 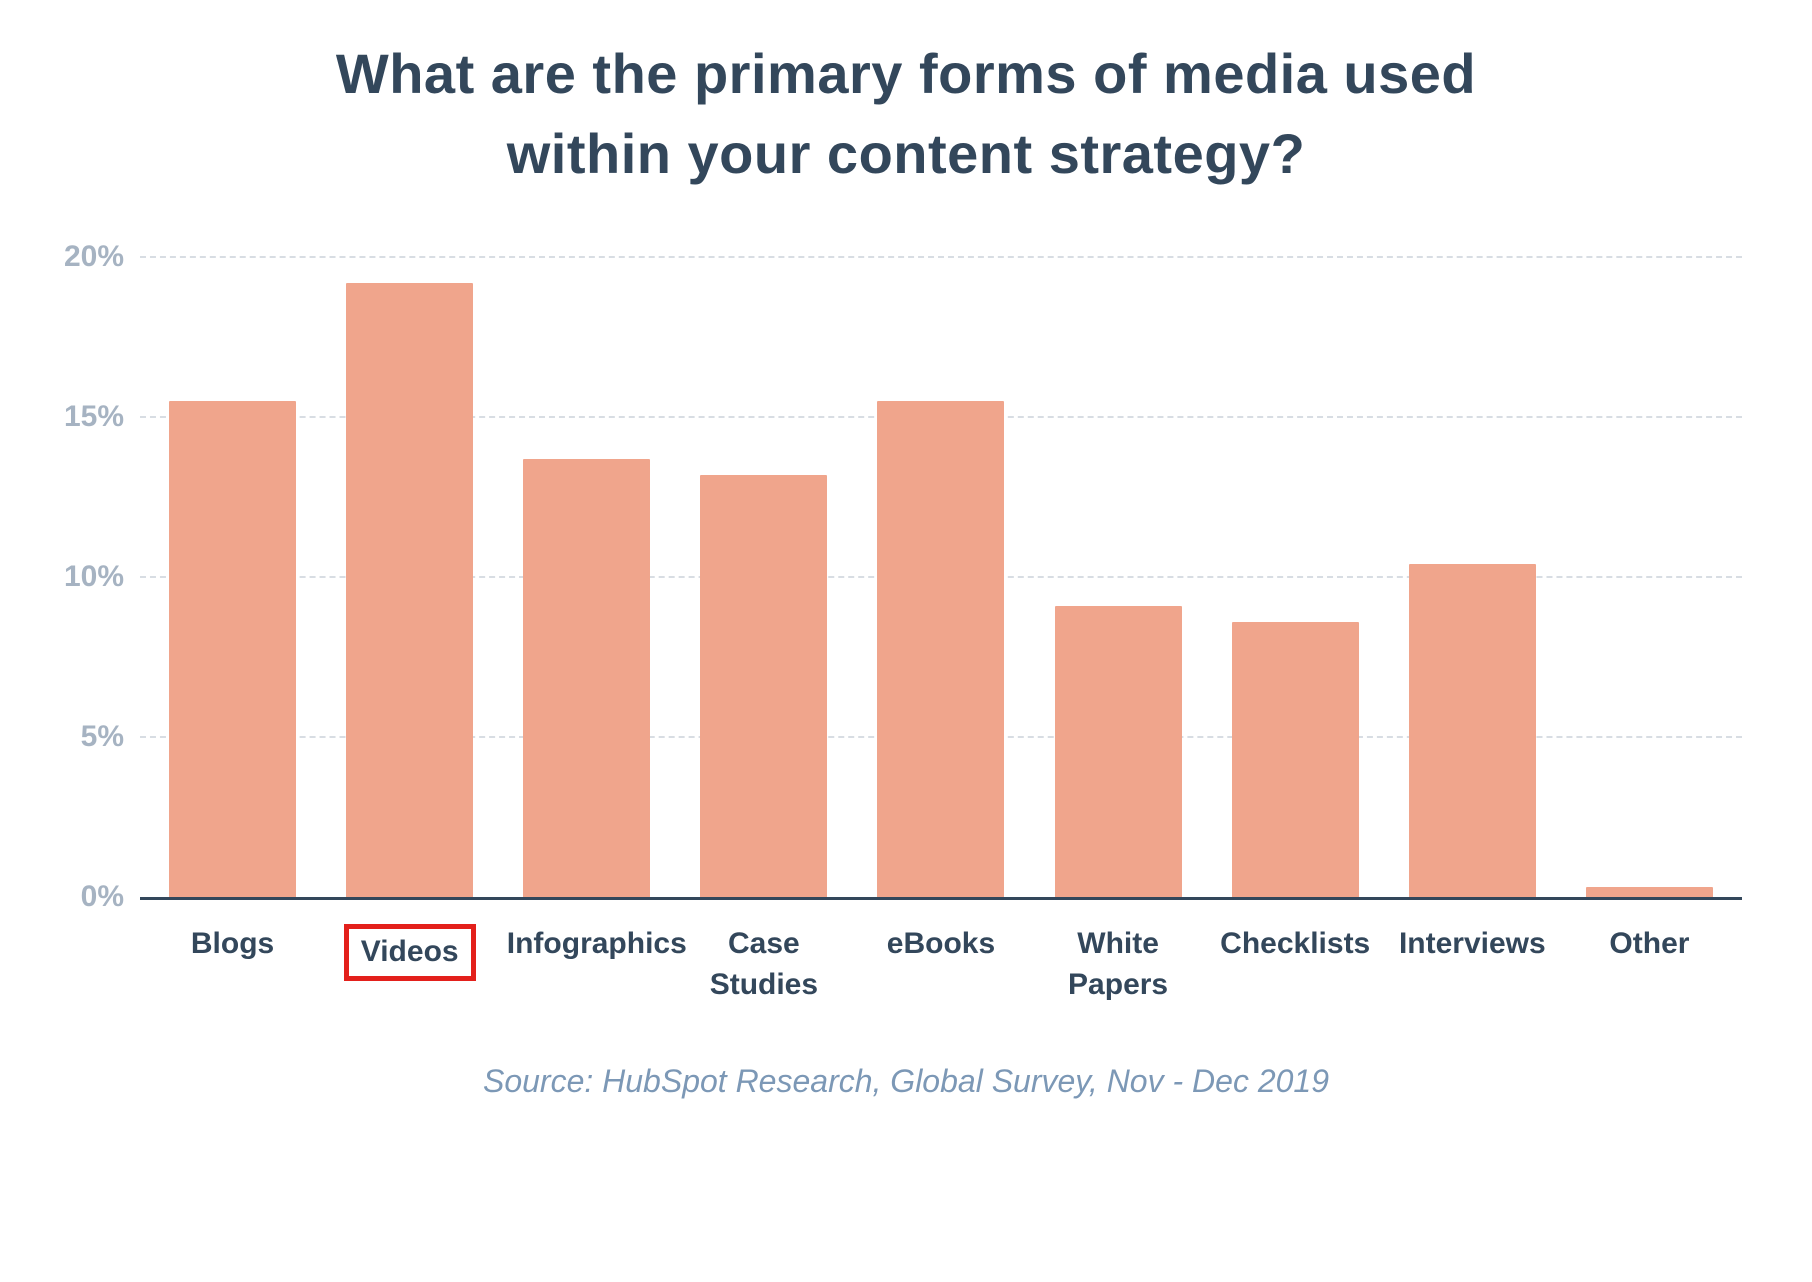 I want to click on bar-case-studies, so click(x=764, y=686).